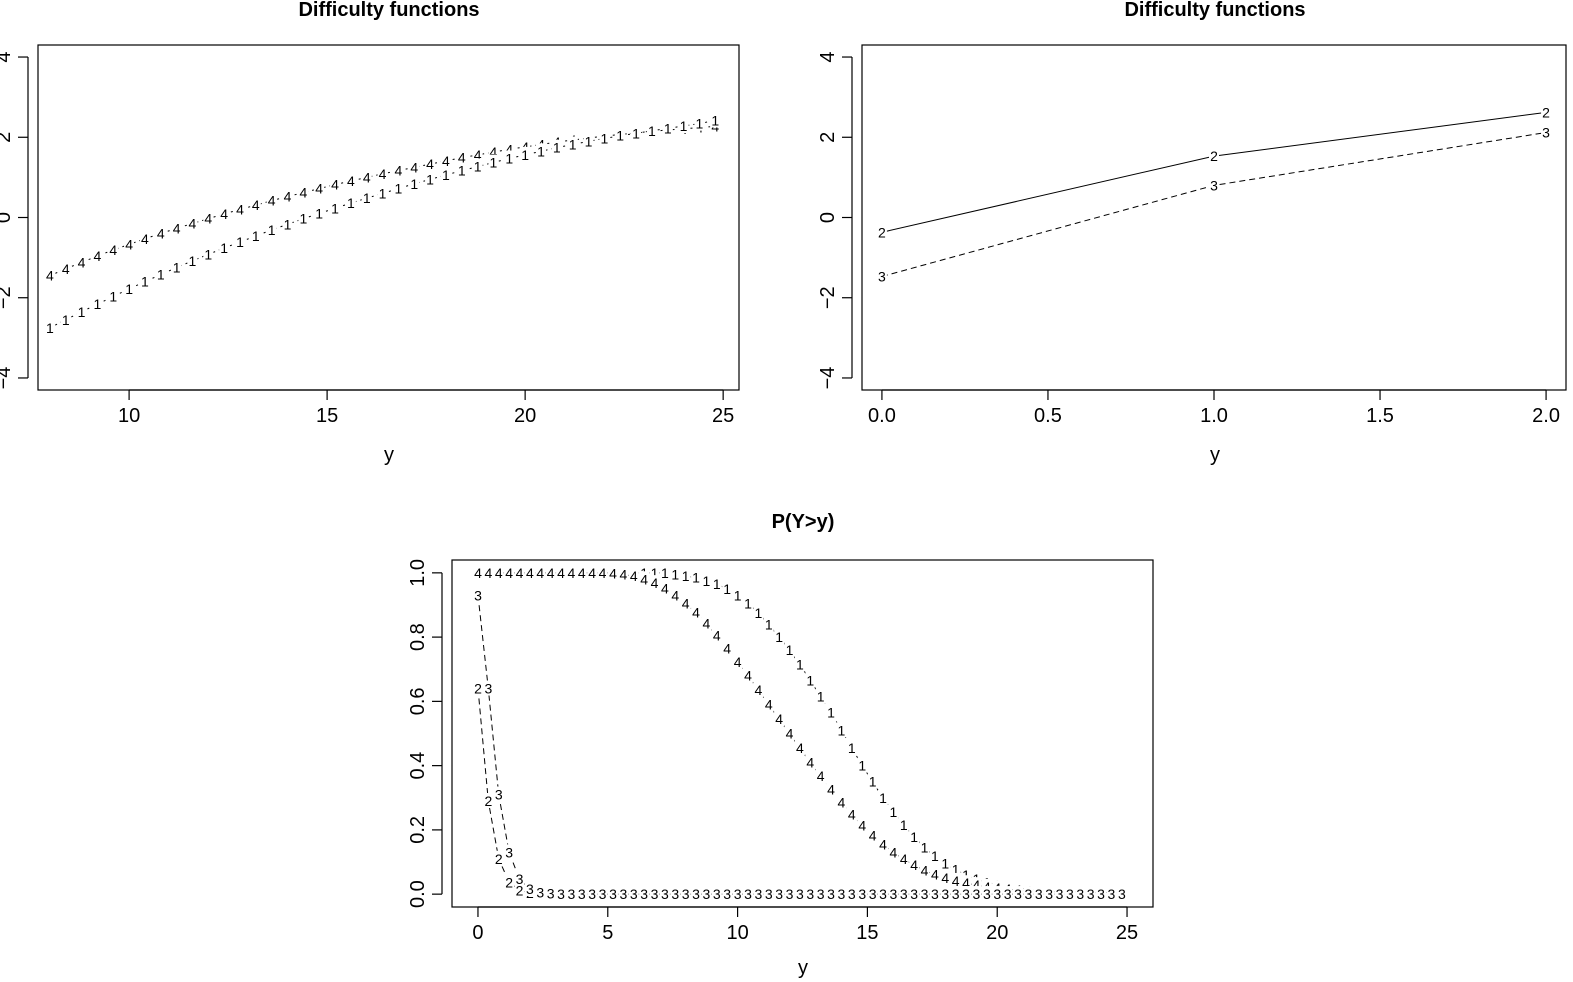 The width and height of the screenshot is (1573, 982). I want to click on x-tick-label: 25, so click(1127, 933).